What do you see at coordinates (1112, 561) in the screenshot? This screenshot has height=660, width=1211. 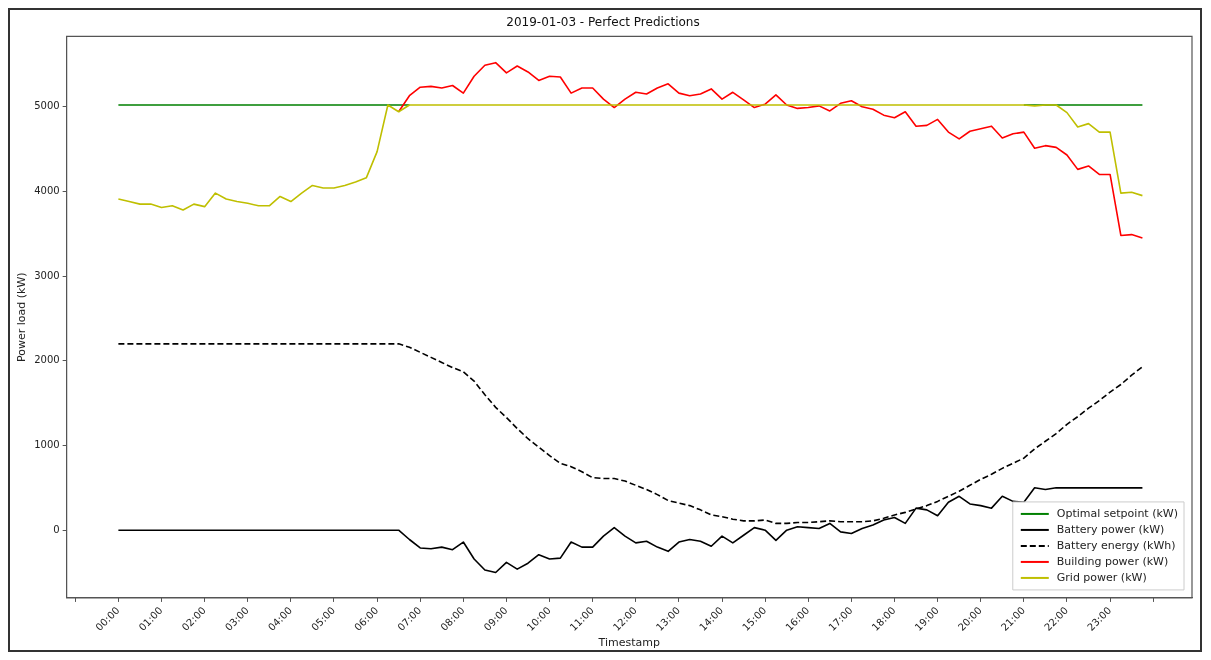 I see `legend-label: Building power (kW)` at bounding box center [1112, 561].